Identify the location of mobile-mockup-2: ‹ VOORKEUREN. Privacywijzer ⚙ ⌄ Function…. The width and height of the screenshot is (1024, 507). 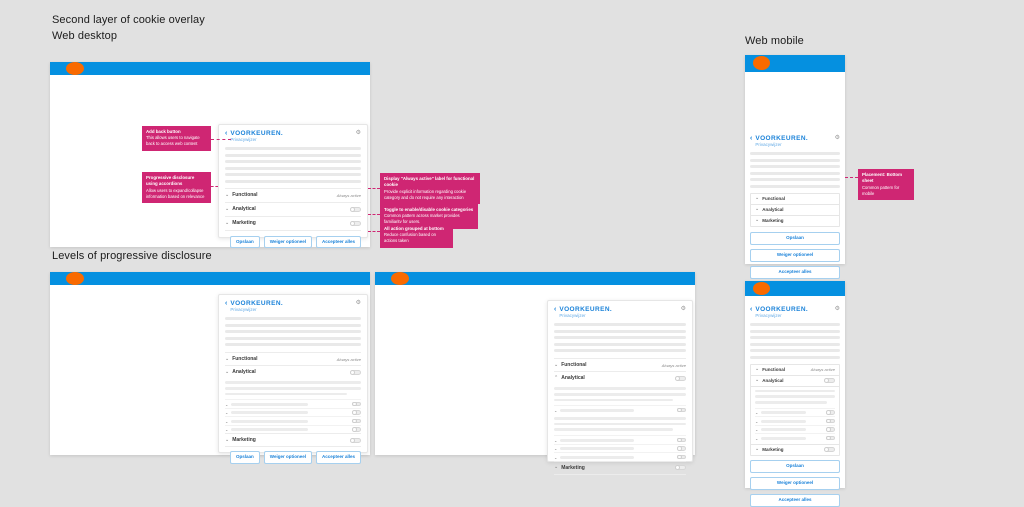
(795, 394).